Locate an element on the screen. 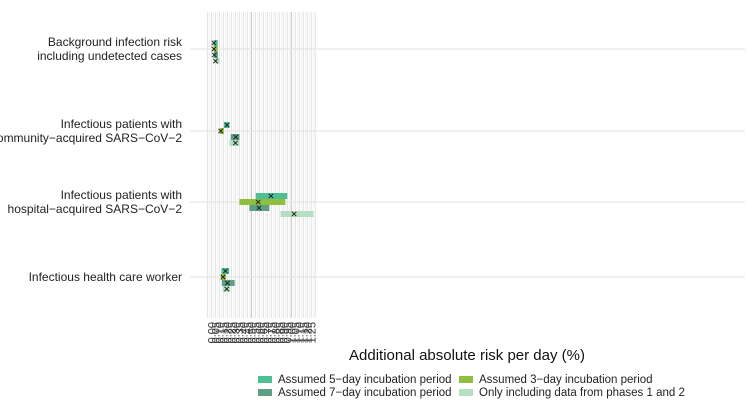 The width and height of the screenshot is (750, 401). x-tick-label: 0.00 is located at coordinates (213, 332).